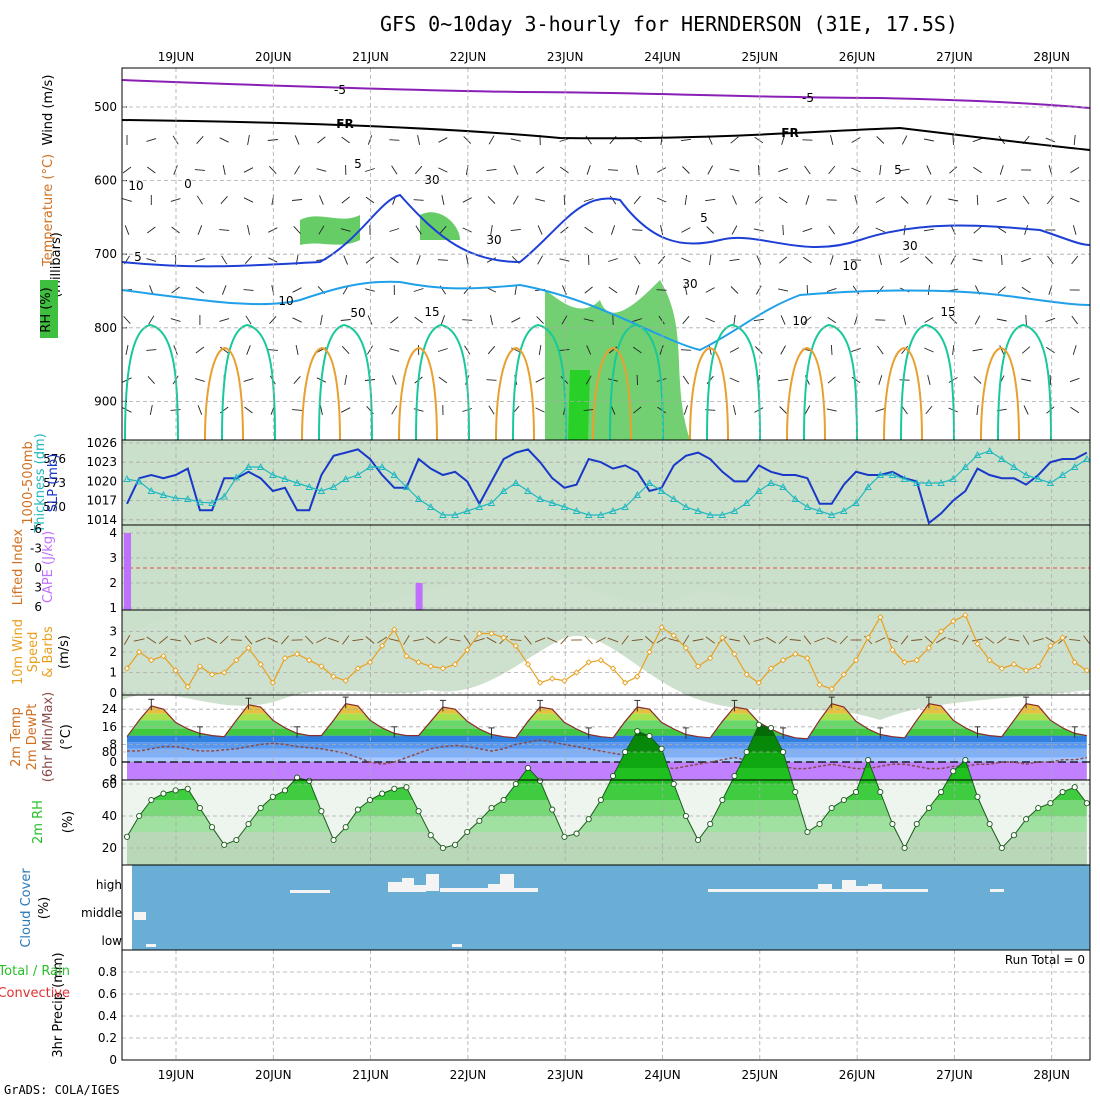 The image size is (1100, 1100). Describe the element at coordinates (344, 124) in the screenshot. I see `contour-label: FR` at that location.